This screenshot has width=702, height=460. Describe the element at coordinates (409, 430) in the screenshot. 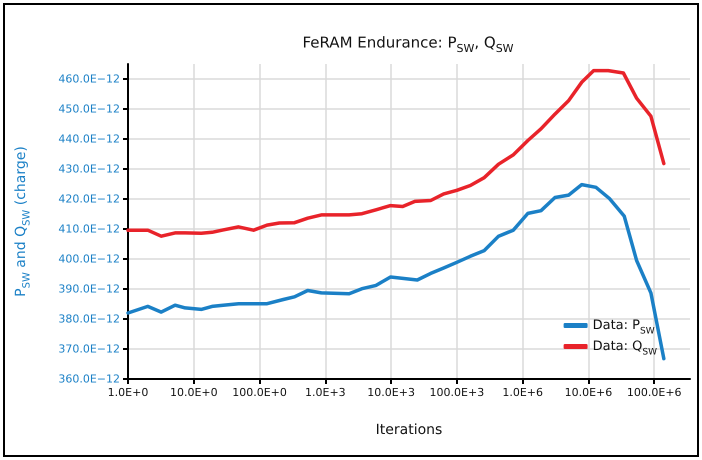

I see `x-axis-title: Iterations` at that location.